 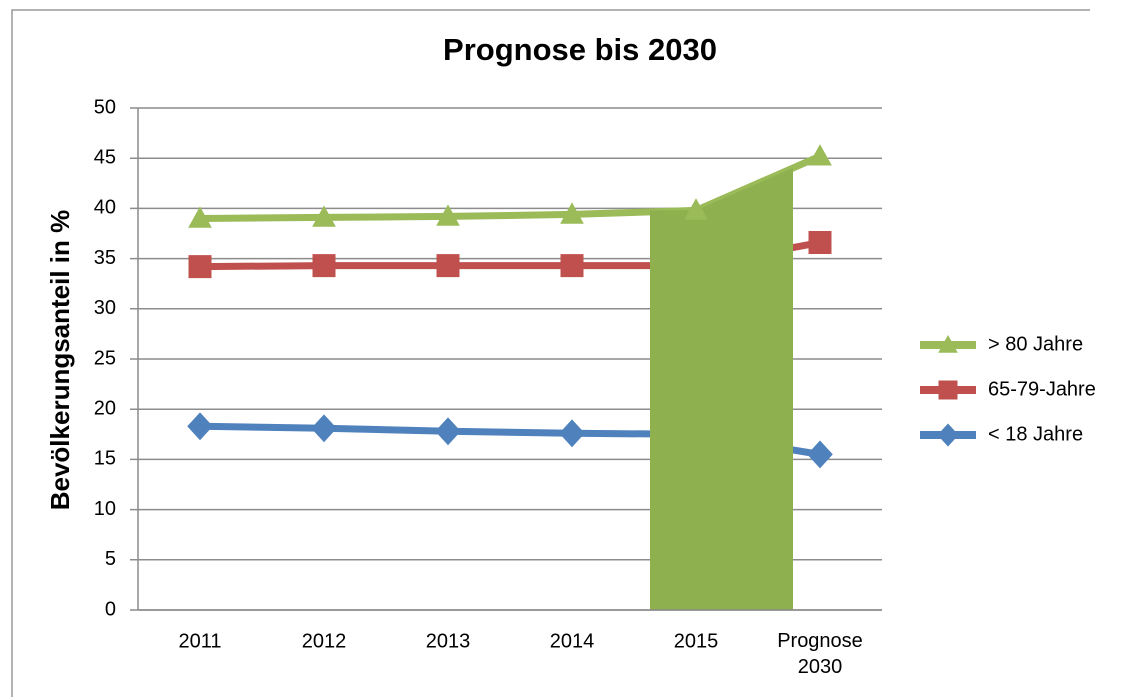 What do you see at coordinates (105, 408) in the screenshot?
I see `y-tick-label: 20` at bounding box center [105, 408].